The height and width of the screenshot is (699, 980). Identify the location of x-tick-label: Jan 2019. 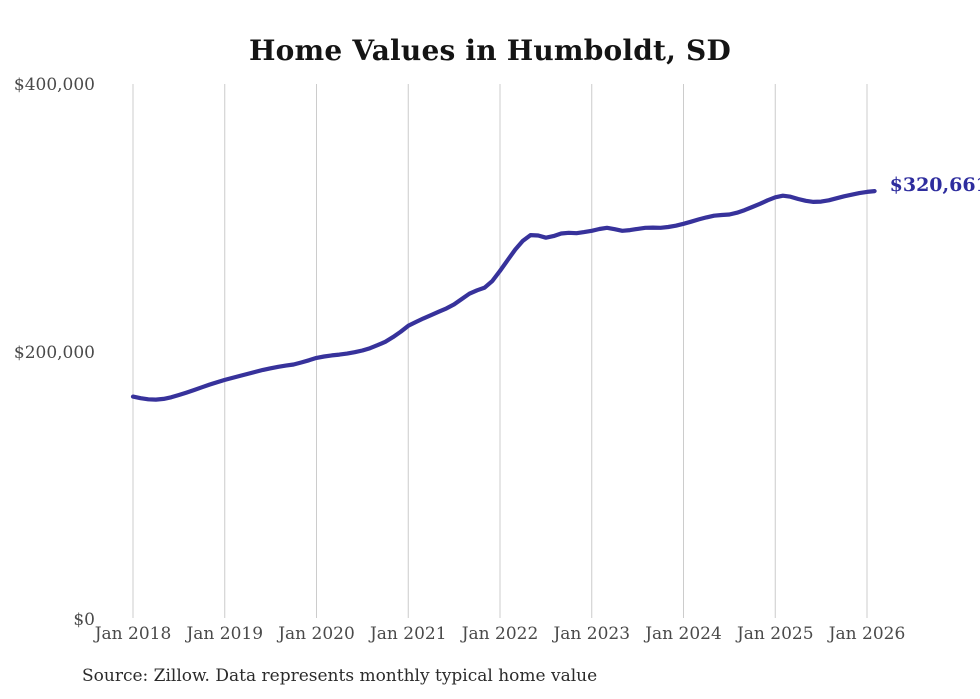
(225, 634).